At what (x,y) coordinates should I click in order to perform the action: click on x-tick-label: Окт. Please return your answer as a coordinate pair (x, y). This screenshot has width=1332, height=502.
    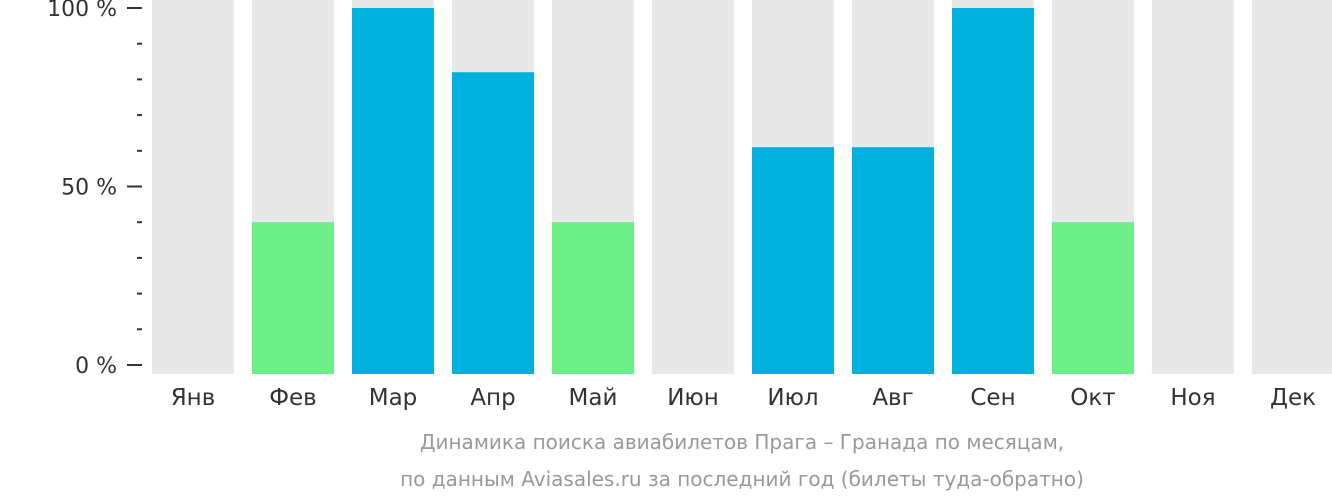
    Looking at the image, I should click on (1092, 398).